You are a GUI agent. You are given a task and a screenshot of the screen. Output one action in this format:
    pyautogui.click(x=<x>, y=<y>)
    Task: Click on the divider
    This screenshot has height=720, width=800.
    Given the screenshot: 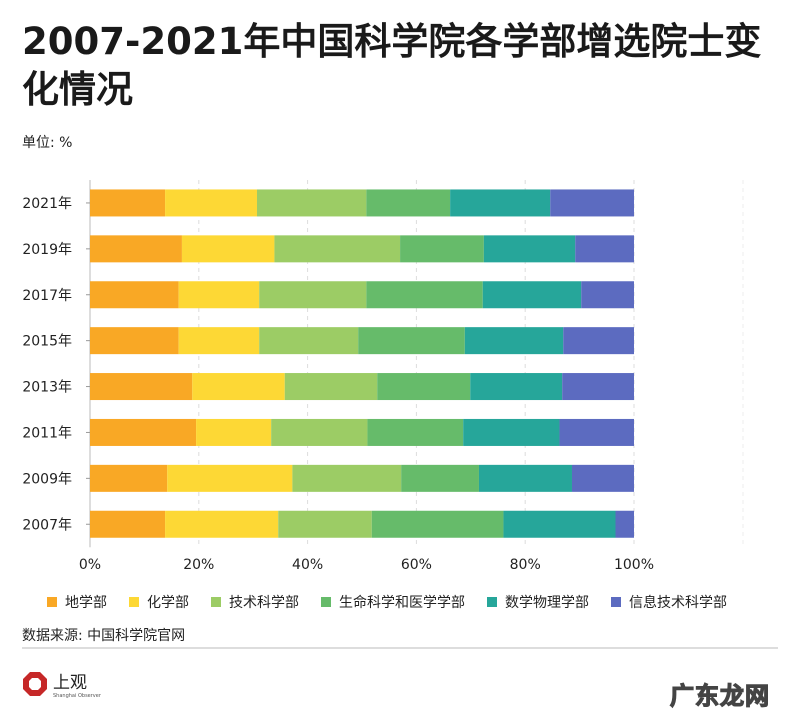 What is the action you would take?
    pyautogui.click(x=400, y=648)
    